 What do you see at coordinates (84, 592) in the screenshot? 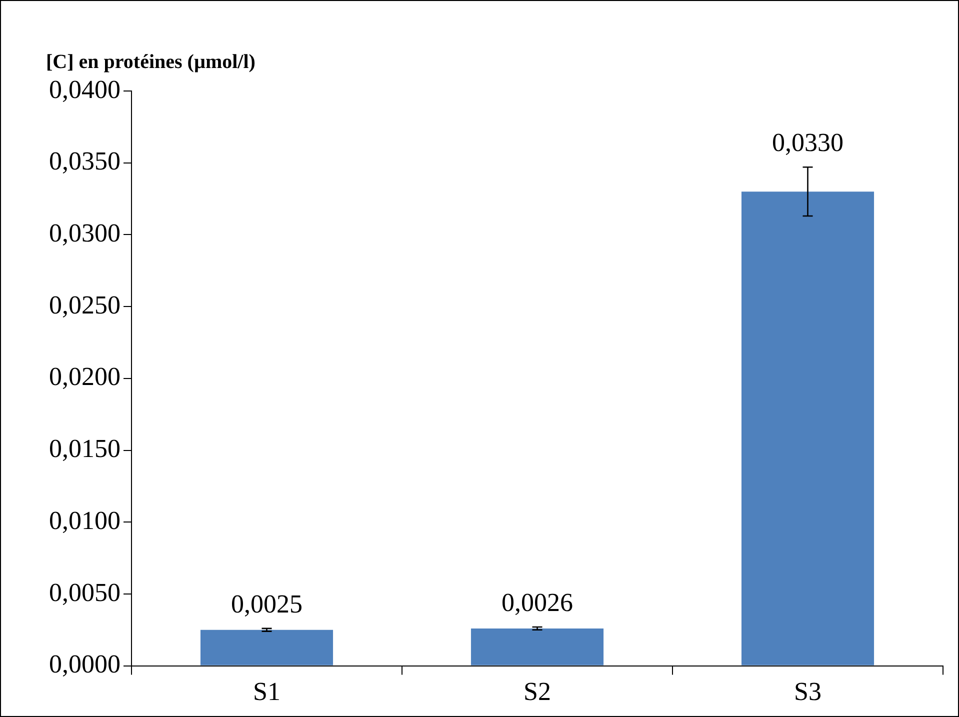
I see `y-tick-label: 0,0050` at bounding box center [84, 592].